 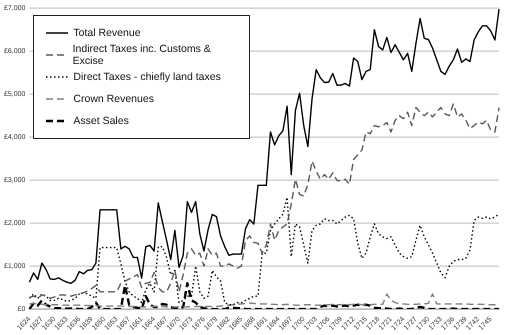 I want to click on legend-label: Total Revenue, so click(x=107, y=33).